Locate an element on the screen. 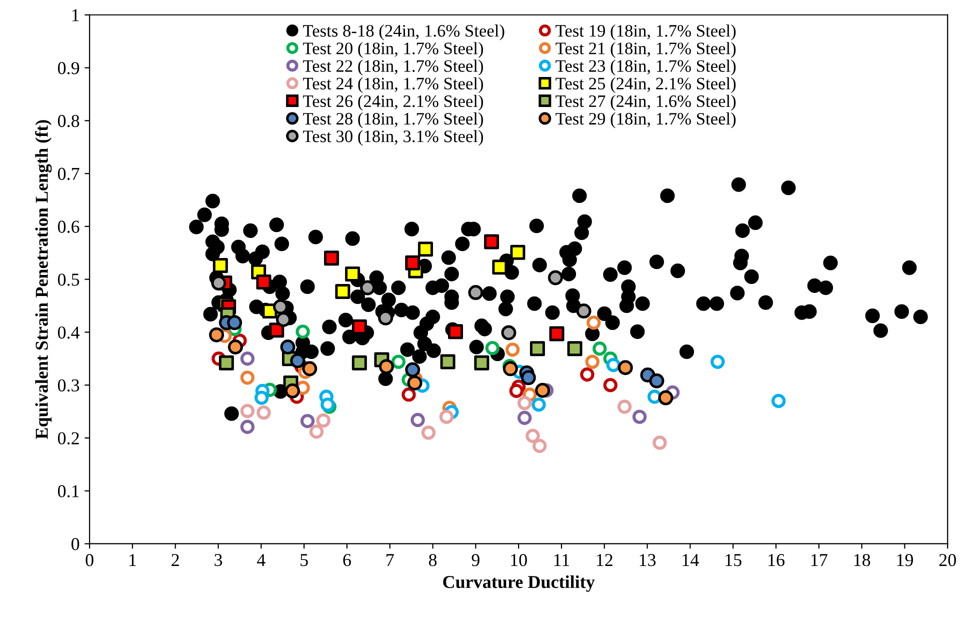 The height and width of the screenshot is (620, 963). y-tick-label: 0.7 is located at coordinates (69, 174).